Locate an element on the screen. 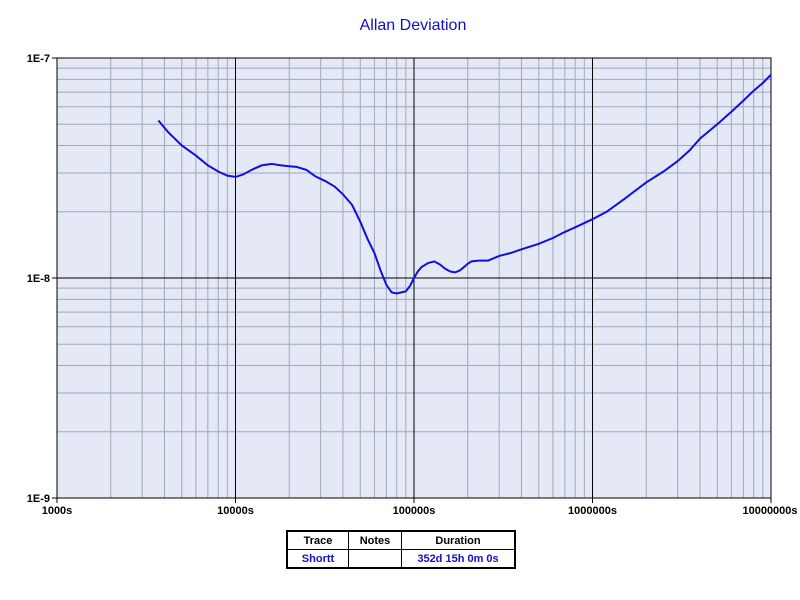  legend-header-row: Trace Notes Duration is located at coordinates (401, 540).